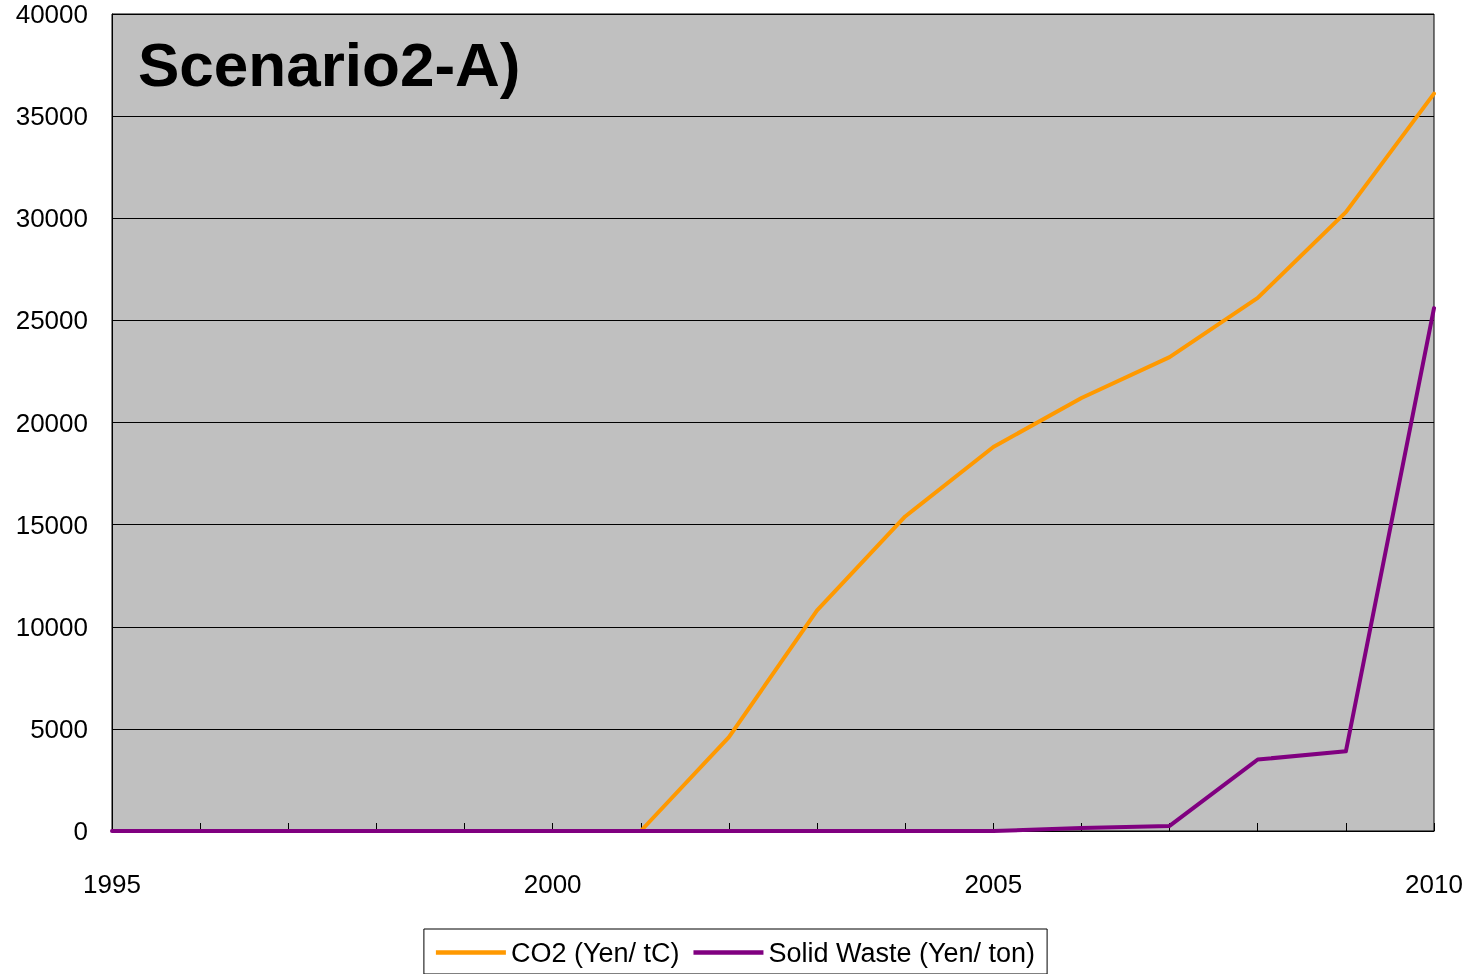  Describe the element at coordinates (59, 728) in the screenshot. I see `y-tick-label: 5000` at that location.